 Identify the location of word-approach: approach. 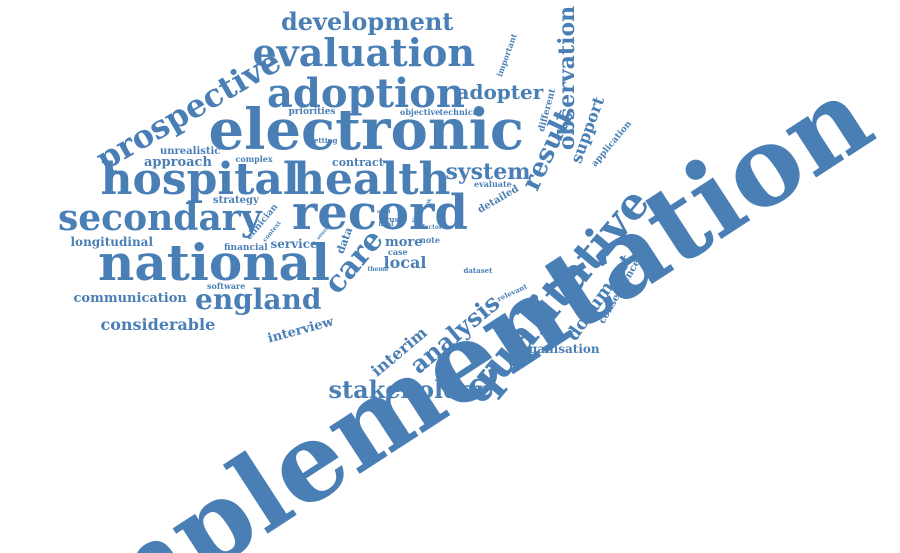
(178, 162).